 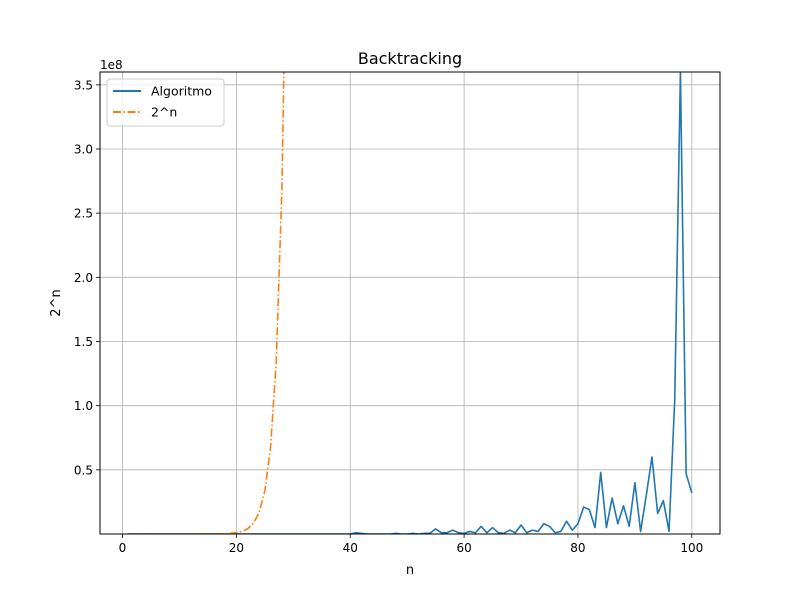 I want to click on y-tick-label: 3.0, so click(x=83, y=150).